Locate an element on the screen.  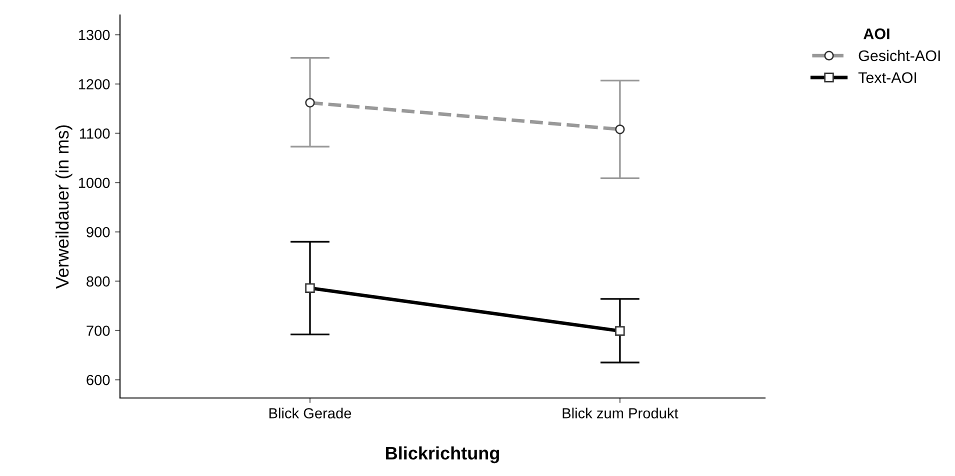
x-axis-title: Blickrichtung is located at coordinates (442, 455).